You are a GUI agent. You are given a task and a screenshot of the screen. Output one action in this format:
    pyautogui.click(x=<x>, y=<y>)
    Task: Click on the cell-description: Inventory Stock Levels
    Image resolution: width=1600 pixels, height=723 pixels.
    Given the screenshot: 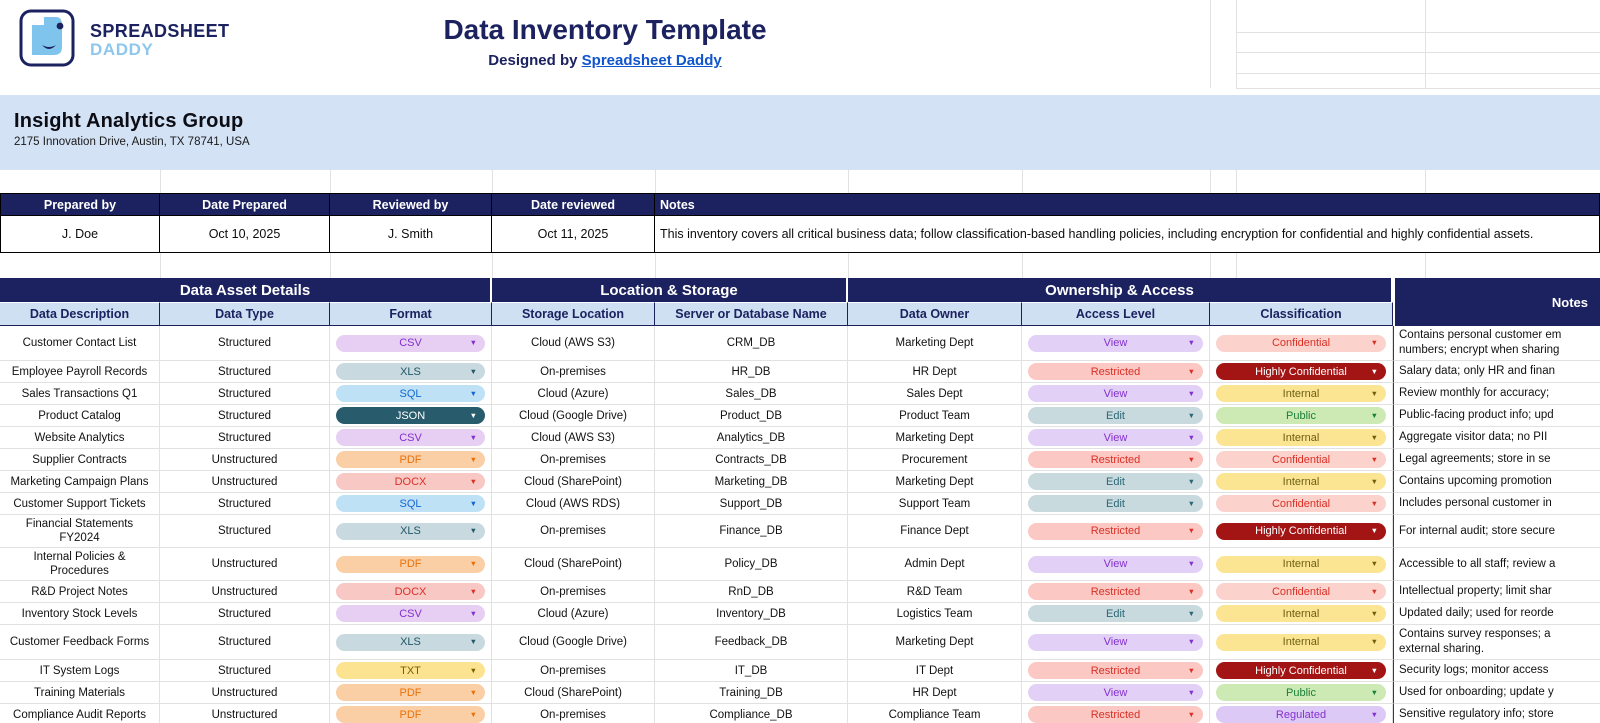 What is the action you would take?
    pyautogui.click(x=80, y=614)
    